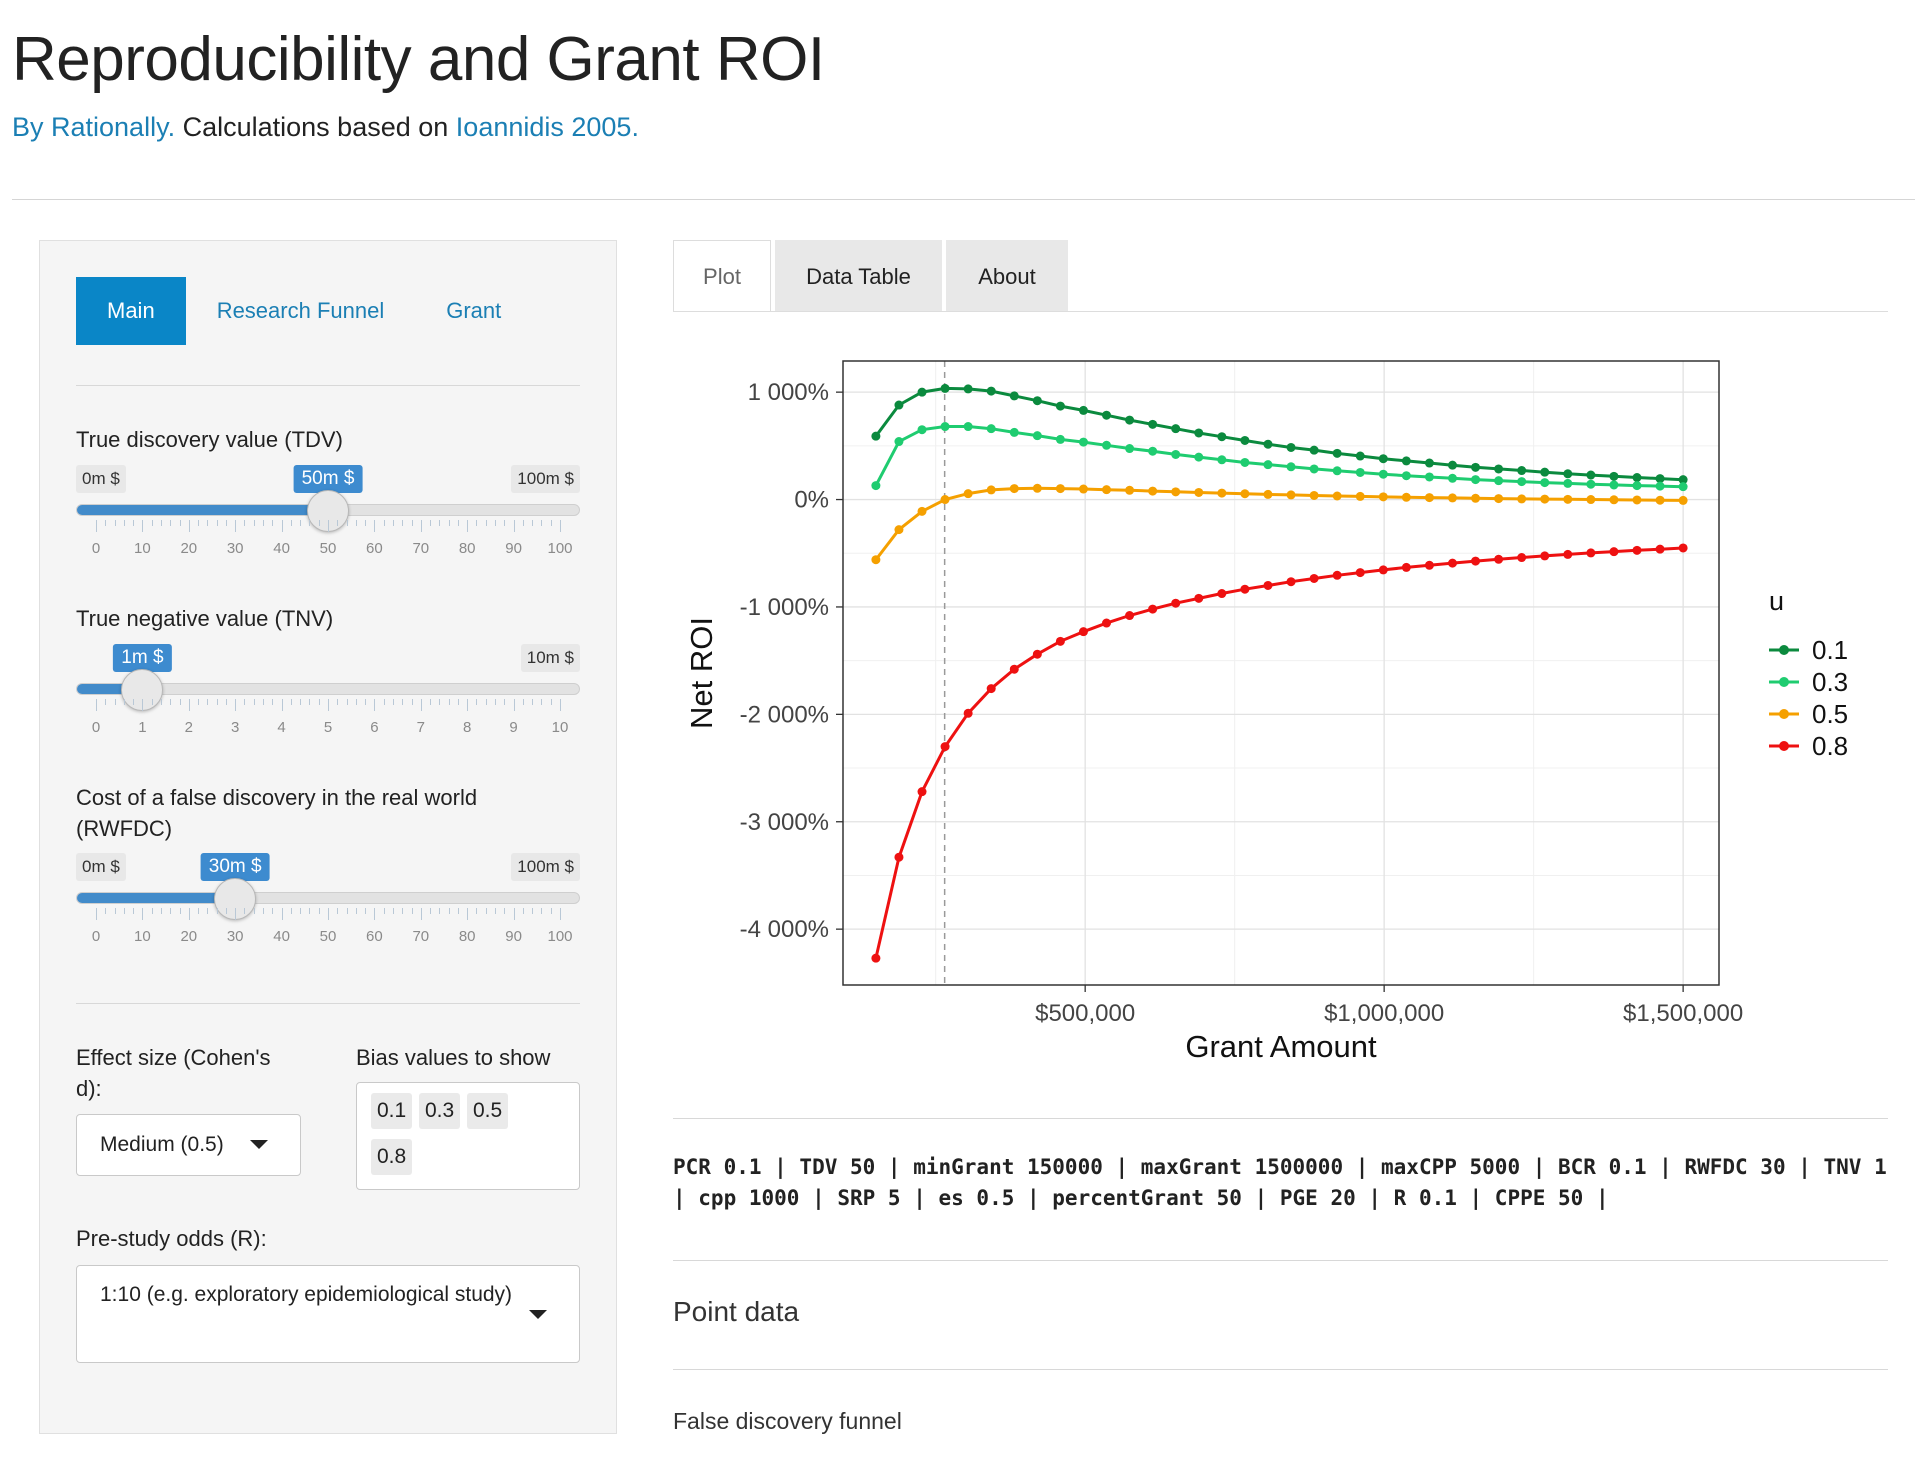  I want to click on x-tick-label: $1,500,000, so click(1683, 1013).